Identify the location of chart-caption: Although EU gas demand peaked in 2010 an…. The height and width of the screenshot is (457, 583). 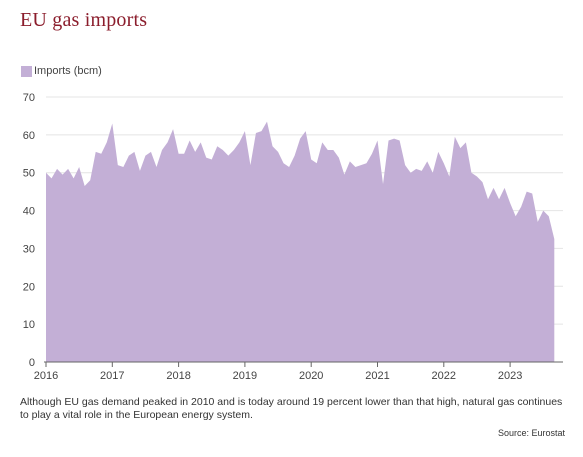
(291, 408).